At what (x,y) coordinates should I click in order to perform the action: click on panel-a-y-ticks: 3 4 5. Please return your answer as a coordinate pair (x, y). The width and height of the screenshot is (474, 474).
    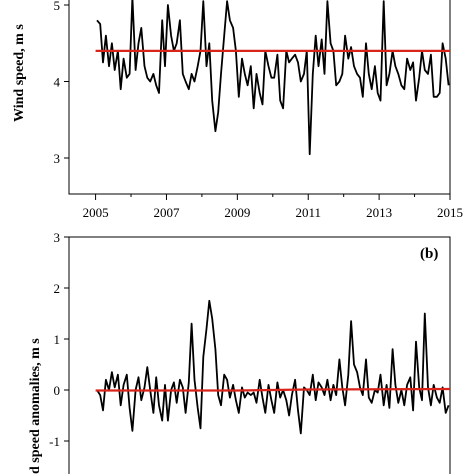
    Looking at the image, I should click on (61, 83).